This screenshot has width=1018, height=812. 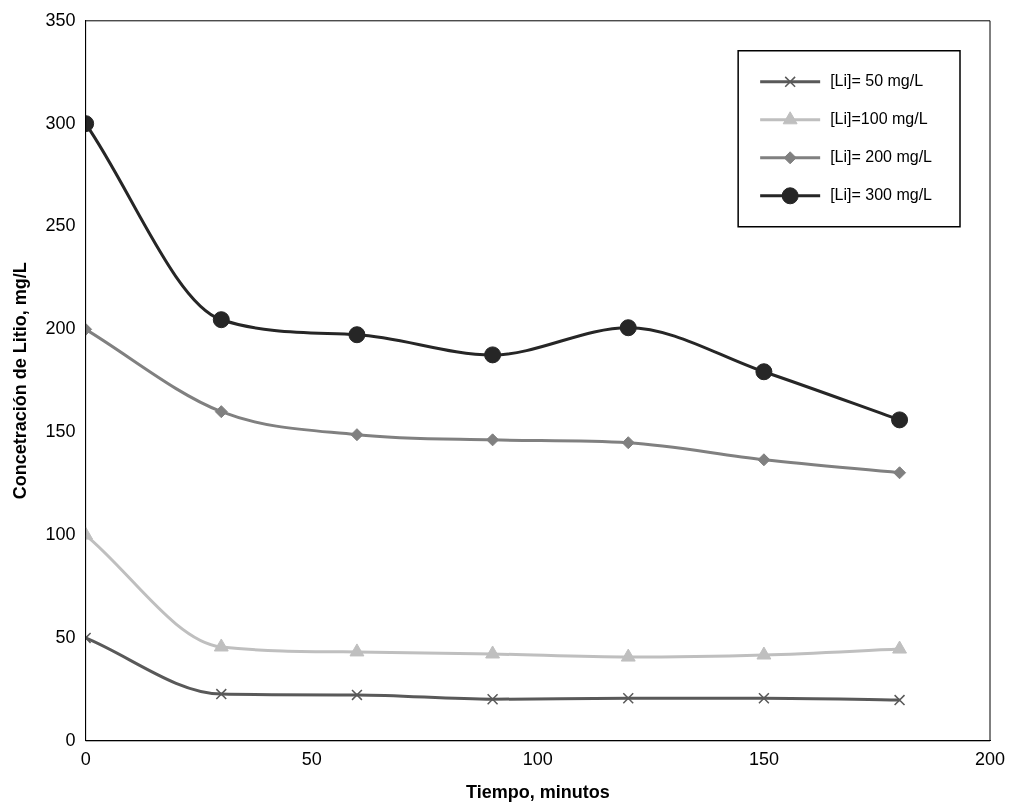 What do you see at coordinates (60, 328) in the screenshot?
I see `y-tick-label: 200` at bounding box center [60, 328].